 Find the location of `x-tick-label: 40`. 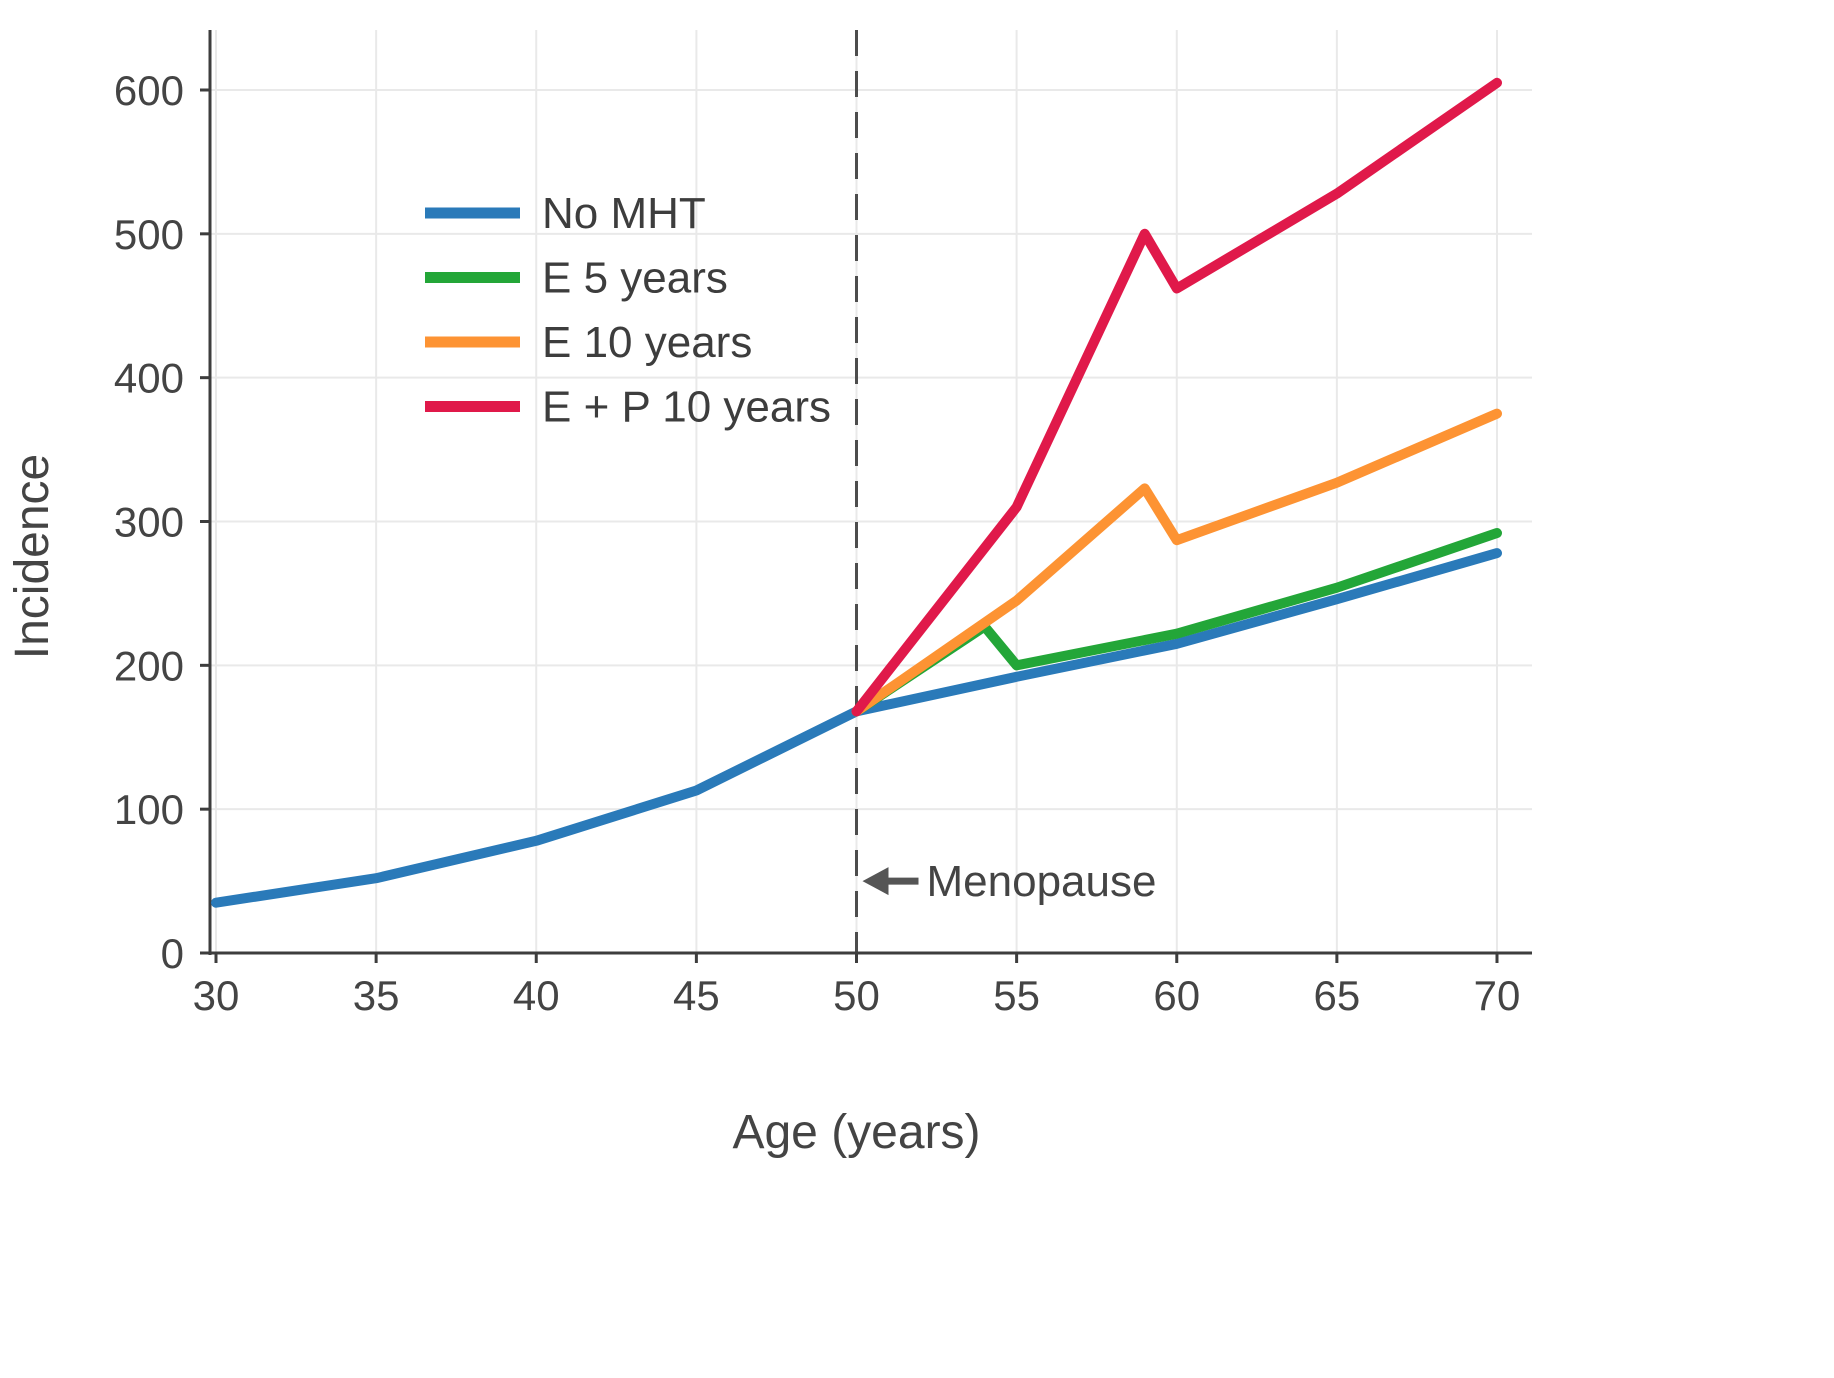

x-tick-label: 40 is located at coordinates (536, 995).